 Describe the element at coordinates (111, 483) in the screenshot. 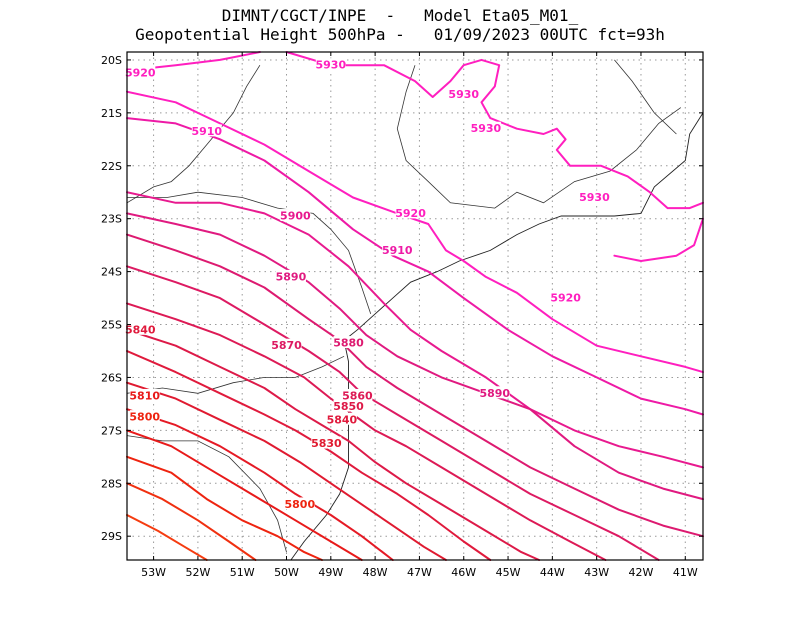

I see `lat-tick-label: 28S` at that location.